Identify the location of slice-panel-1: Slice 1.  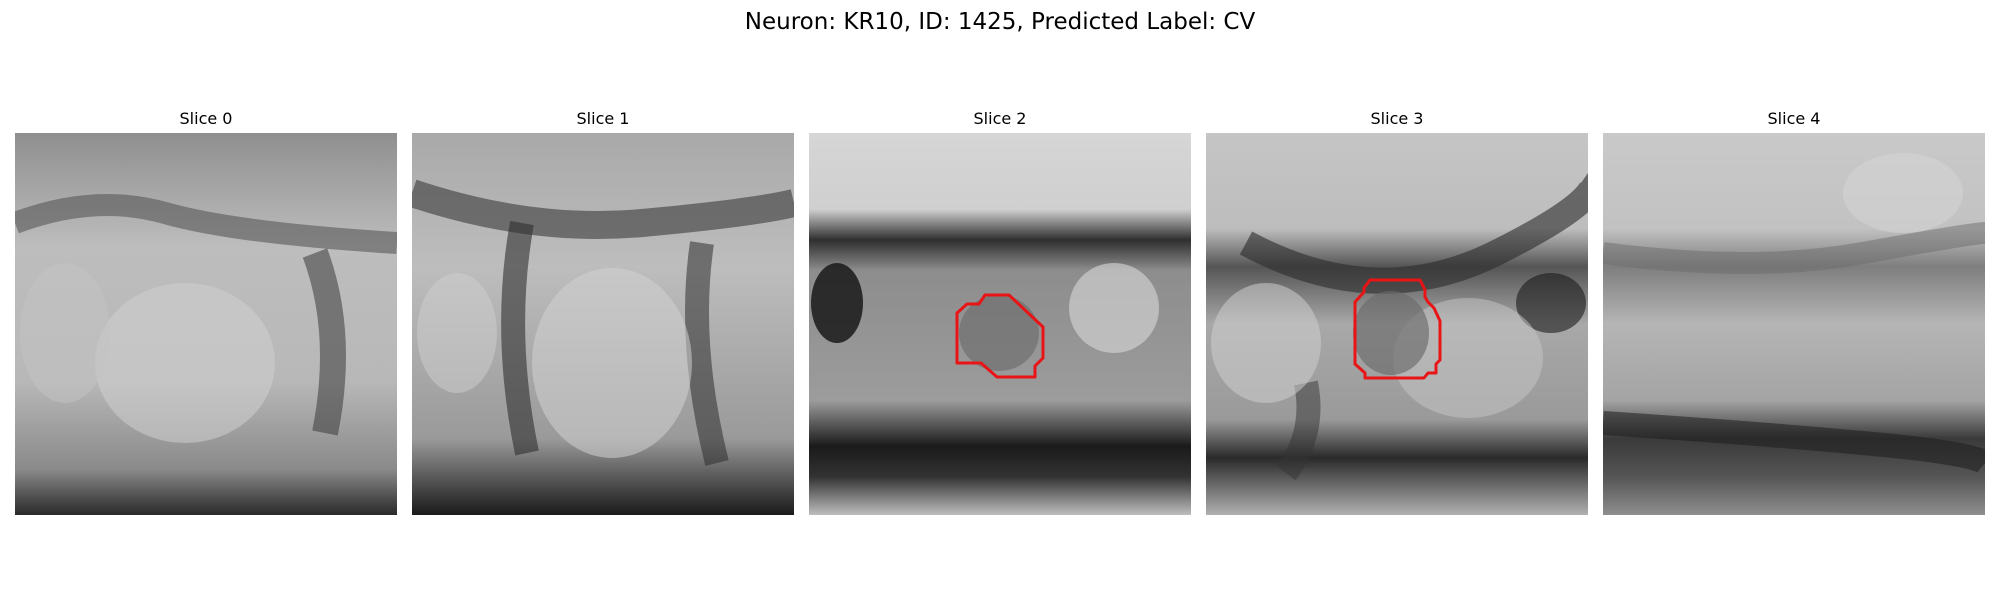
(603, 311).